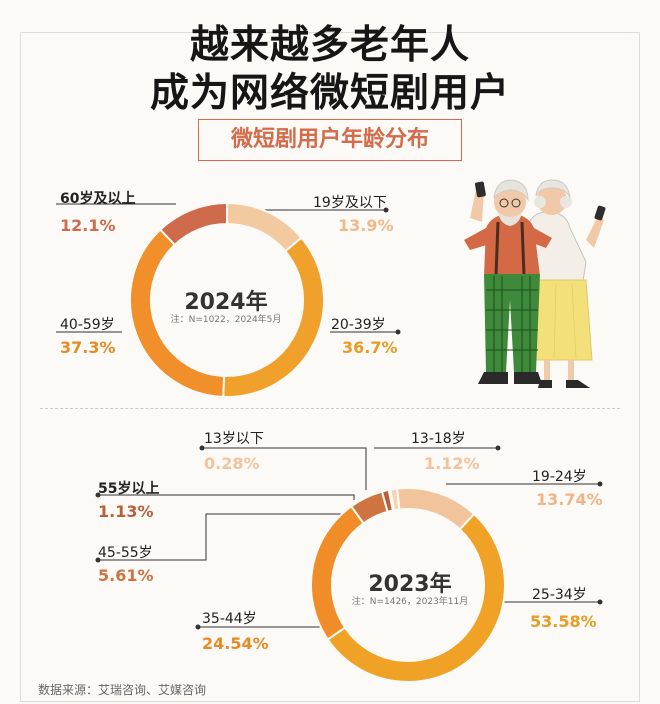 Image resolution: width=660 pixels, height=704 pixels. Describe the element at coordinates (234, 439) in the screenshot. I see `label-13below-2023: 13岁以下` at that location.